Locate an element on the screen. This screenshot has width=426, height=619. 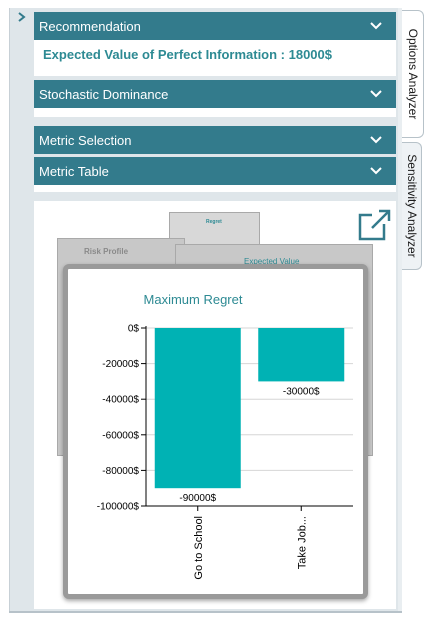
tab-options-analyzer-label: Options Analyzer is located at coordinates (412, 74).